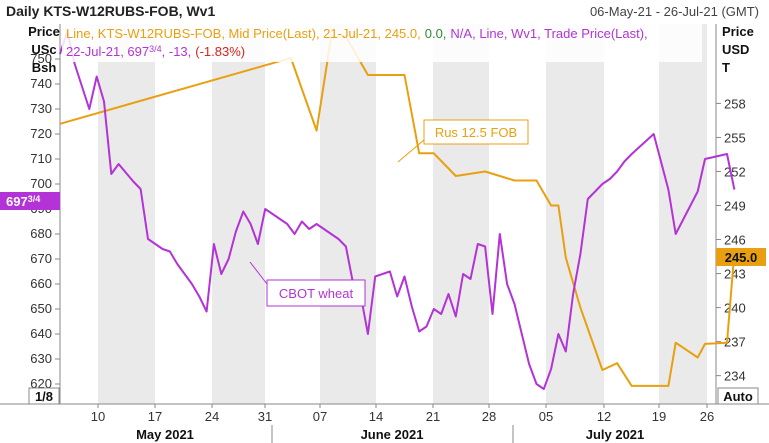  I want to click on left-tick-label: 730, so click(41, 108).